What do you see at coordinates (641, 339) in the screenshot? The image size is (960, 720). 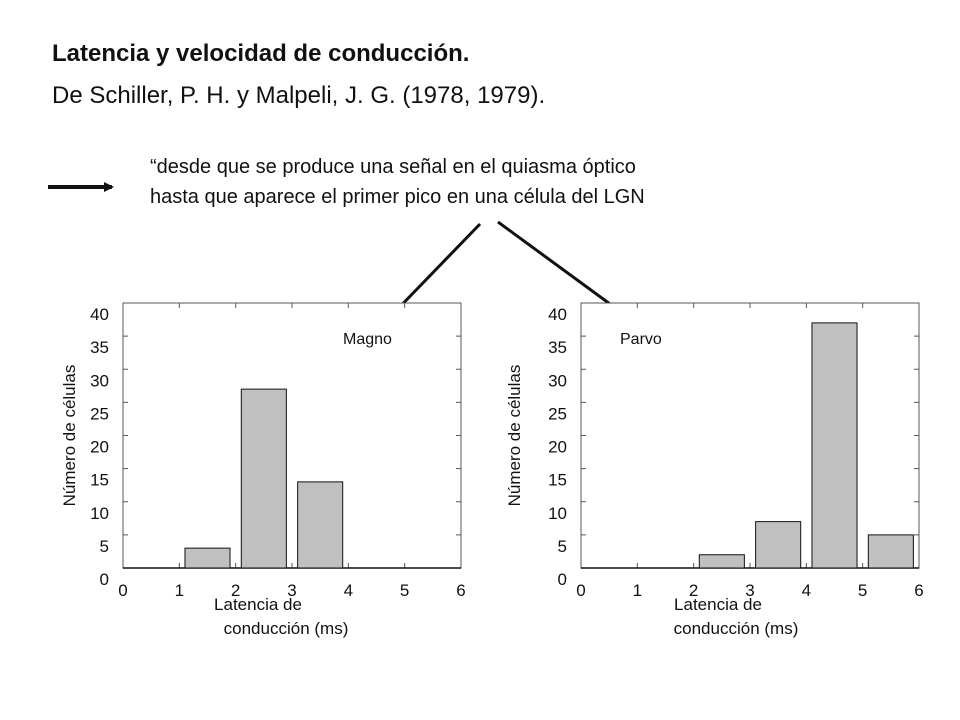 I see `series-annotation: Parvo` at bounding box center [641, 339].